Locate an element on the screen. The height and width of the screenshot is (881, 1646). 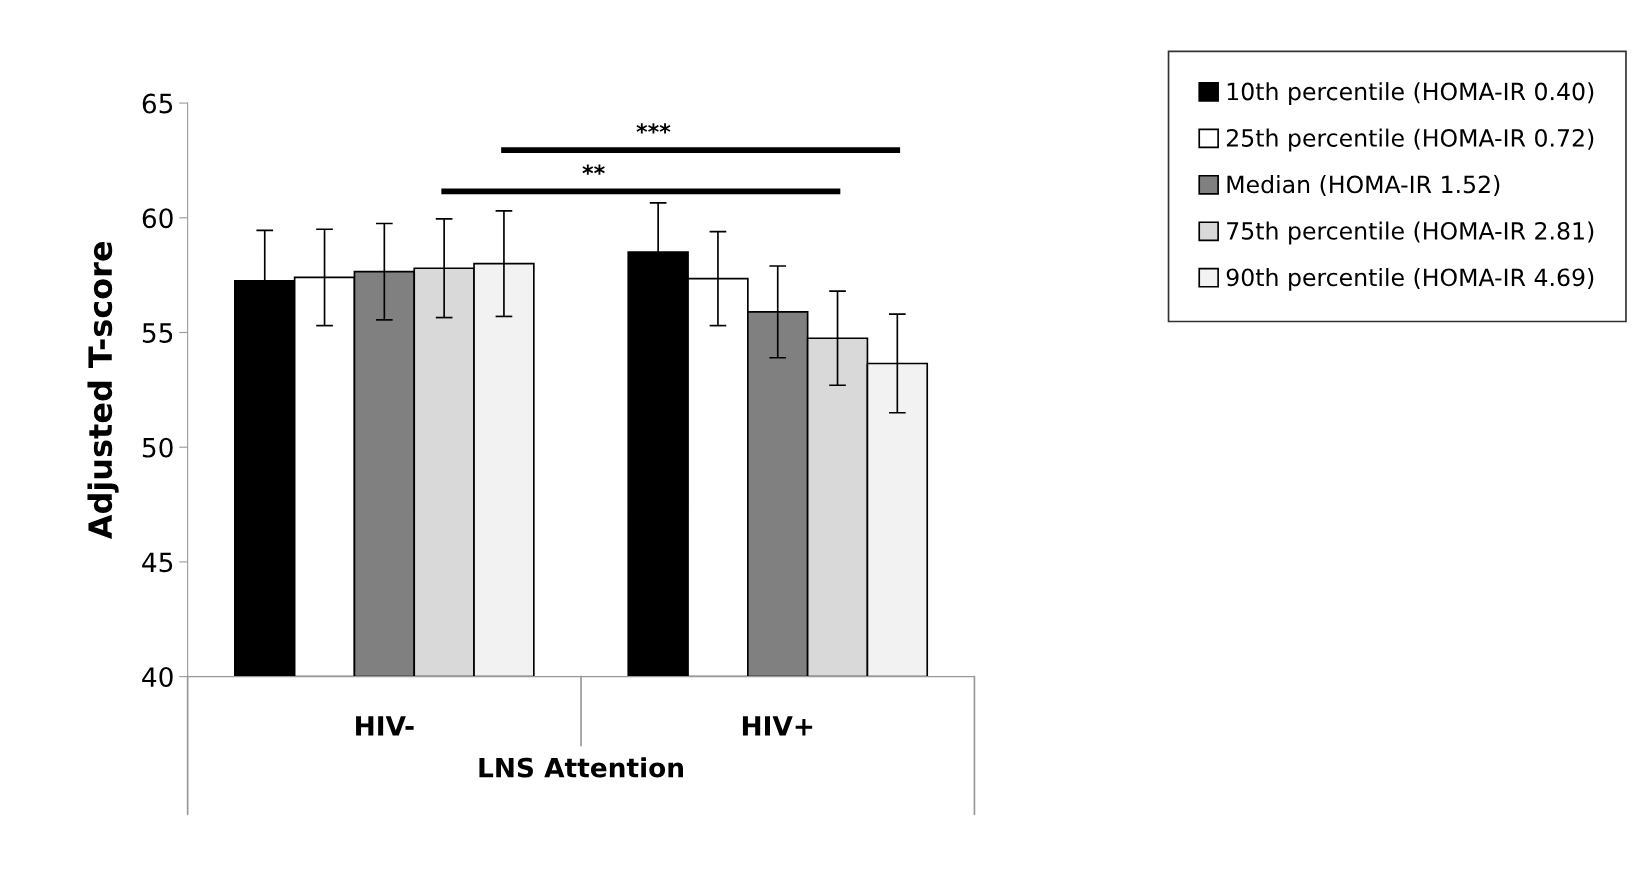
legend-label: 10th percentile (HOMA-IR 0.40) is located at coordinates (1410, 93).